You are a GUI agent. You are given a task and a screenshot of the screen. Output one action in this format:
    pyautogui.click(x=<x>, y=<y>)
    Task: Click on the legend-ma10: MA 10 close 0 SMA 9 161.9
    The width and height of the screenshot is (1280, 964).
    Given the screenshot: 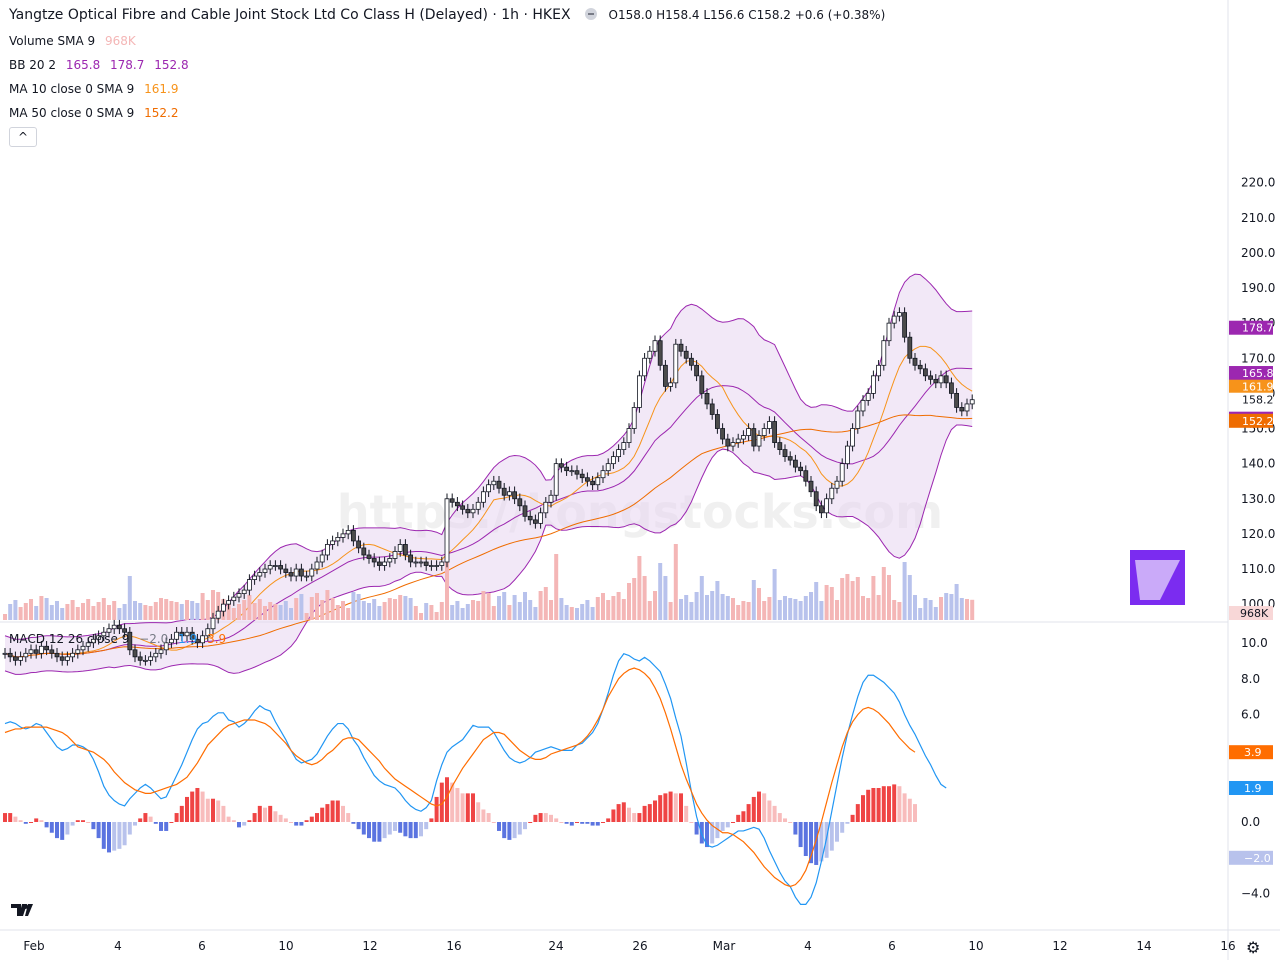 What is the action you would take?
    pyautogui.click(x=93, y=89)
    